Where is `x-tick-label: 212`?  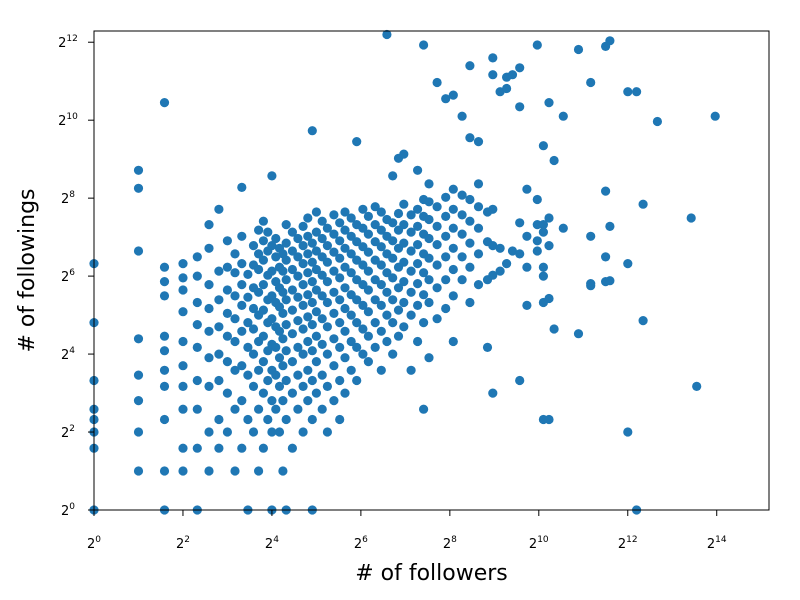 x-tick-label: 212 is located at coordinates (628, 543).